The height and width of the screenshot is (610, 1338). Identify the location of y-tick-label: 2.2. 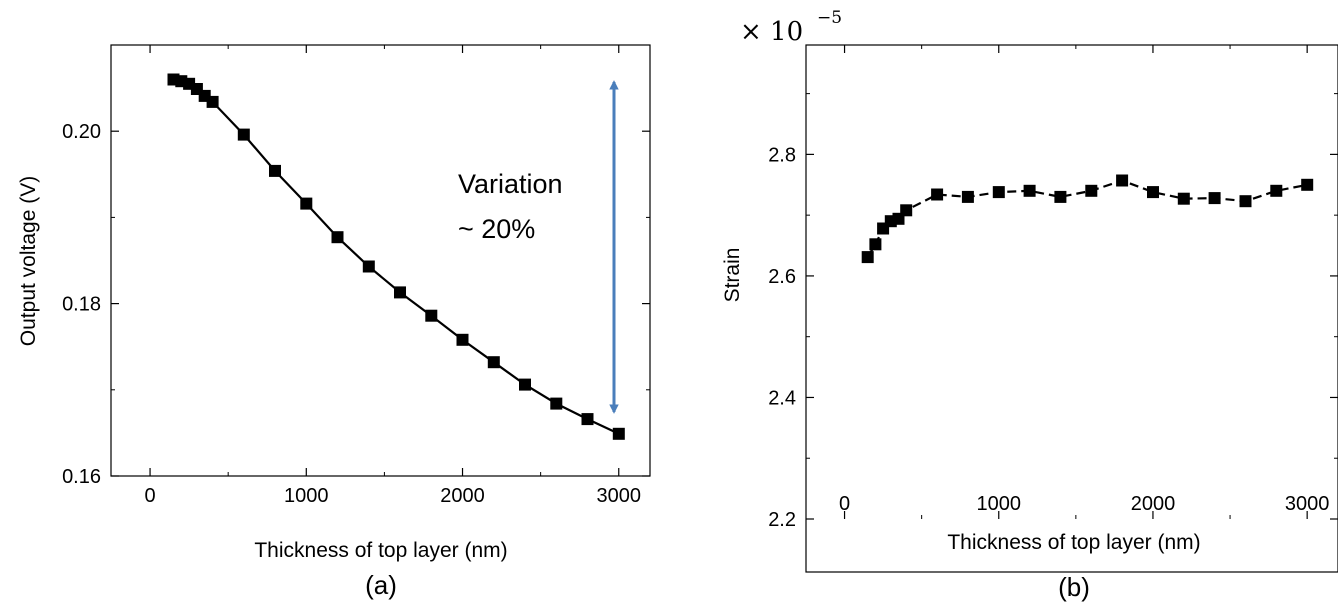
(782, 520).